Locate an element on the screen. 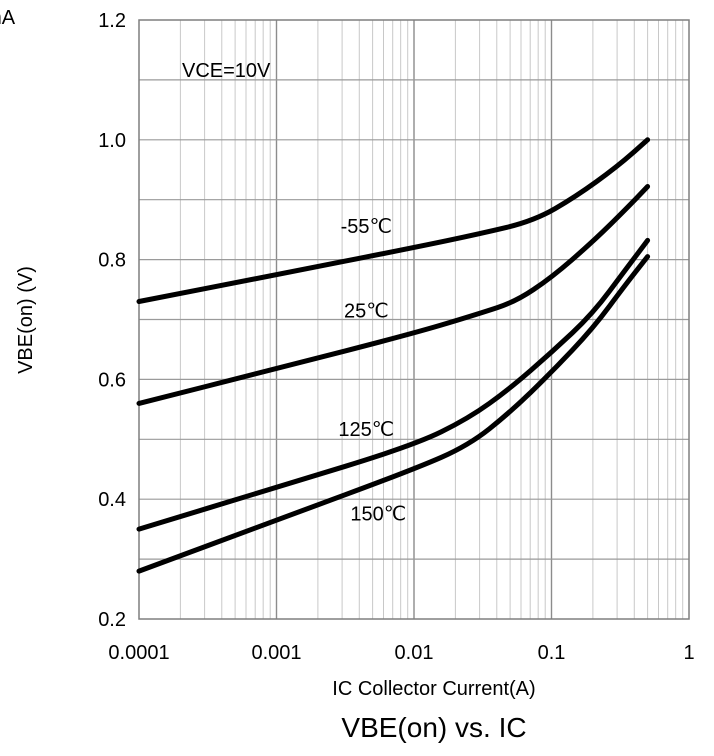 This screenshot has width=714, height=756. y-tick-label: 1.0 is located at coordinates (112, 141).